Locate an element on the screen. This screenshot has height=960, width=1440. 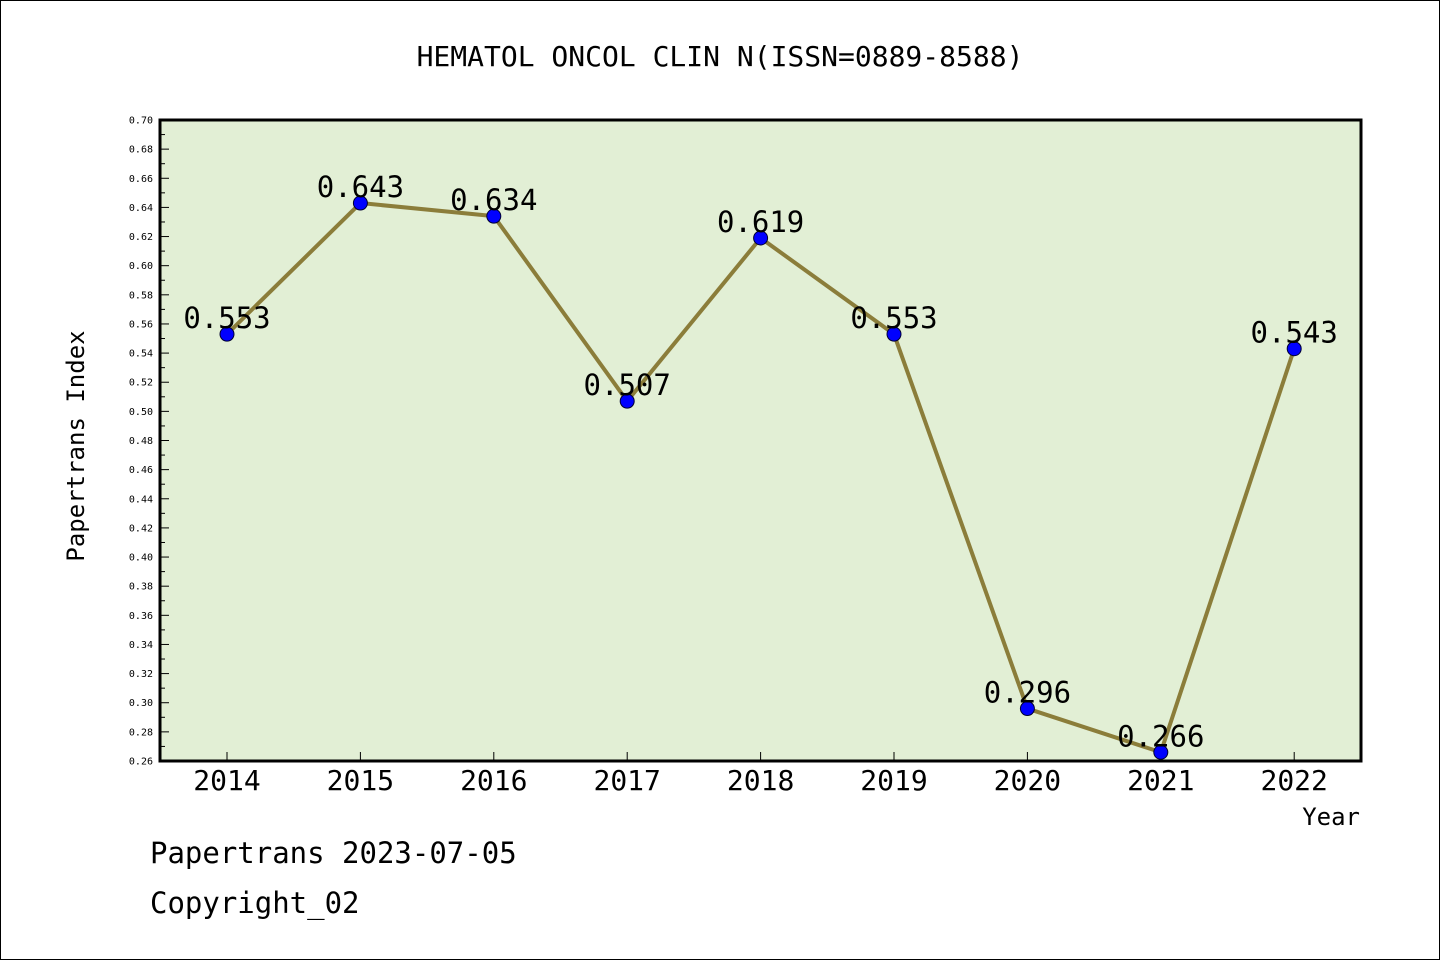
y-tick-label: 0.54 is located at coordinates (141, 354).